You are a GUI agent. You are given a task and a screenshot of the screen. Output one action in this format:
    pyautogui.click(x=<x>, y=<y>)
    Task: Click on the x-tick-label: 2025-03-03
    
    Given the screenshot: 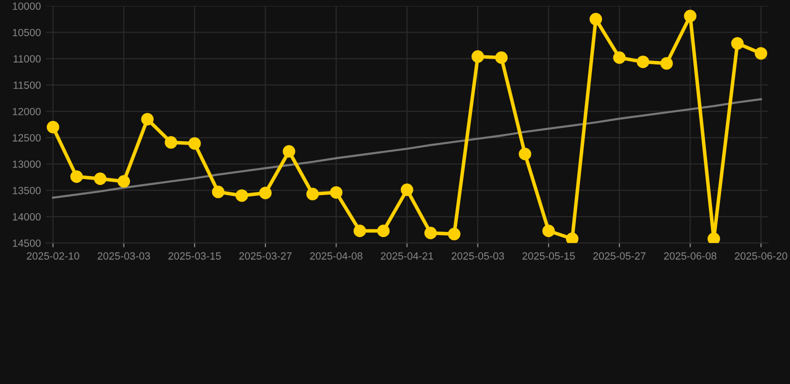 What is the action you would take?
    pyautogui.click(x=124, y=256)
    